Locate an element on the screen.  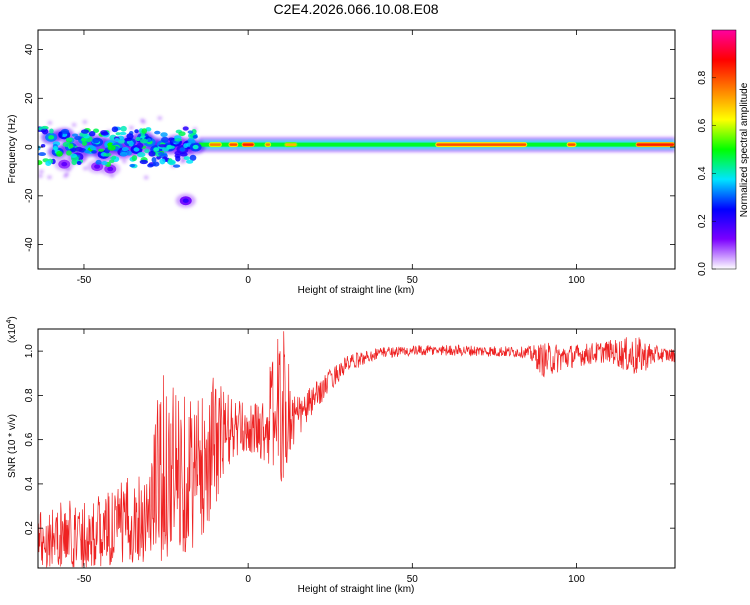
snr-y-tick-label: 0.8 is located at coordinates (29, 395).